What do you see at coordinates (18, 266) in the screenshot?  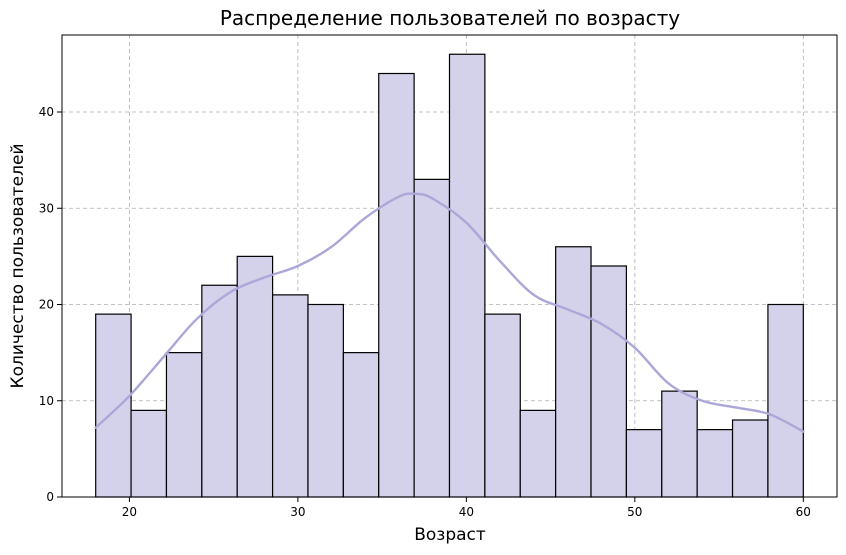 I see `y-axis-label: Количество пользователей` at bounding box center [18, 266].